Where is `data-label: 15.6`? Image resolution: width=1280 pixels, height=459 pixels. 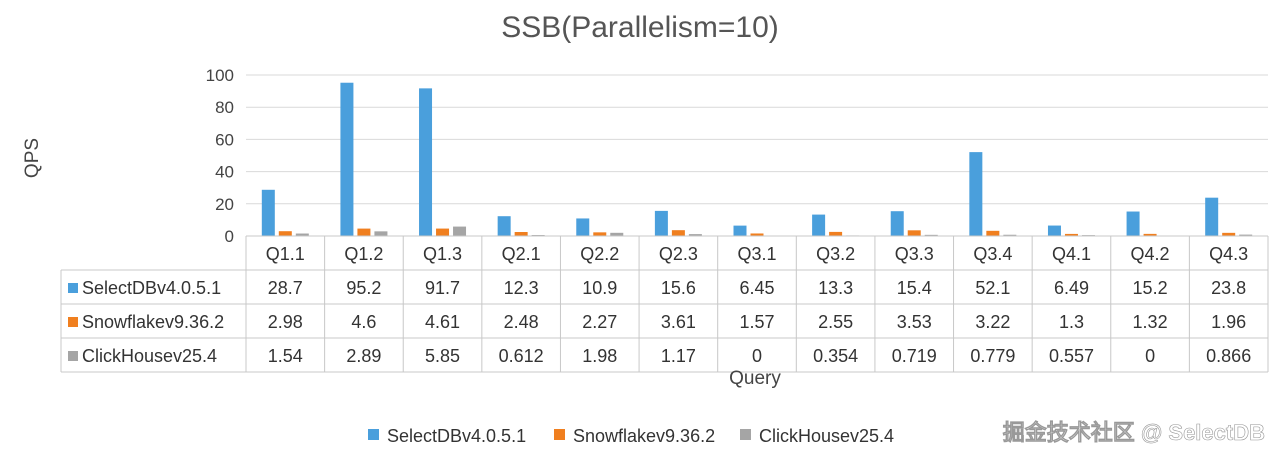 data-label: 15.6 is located at coordinates (678, 288).